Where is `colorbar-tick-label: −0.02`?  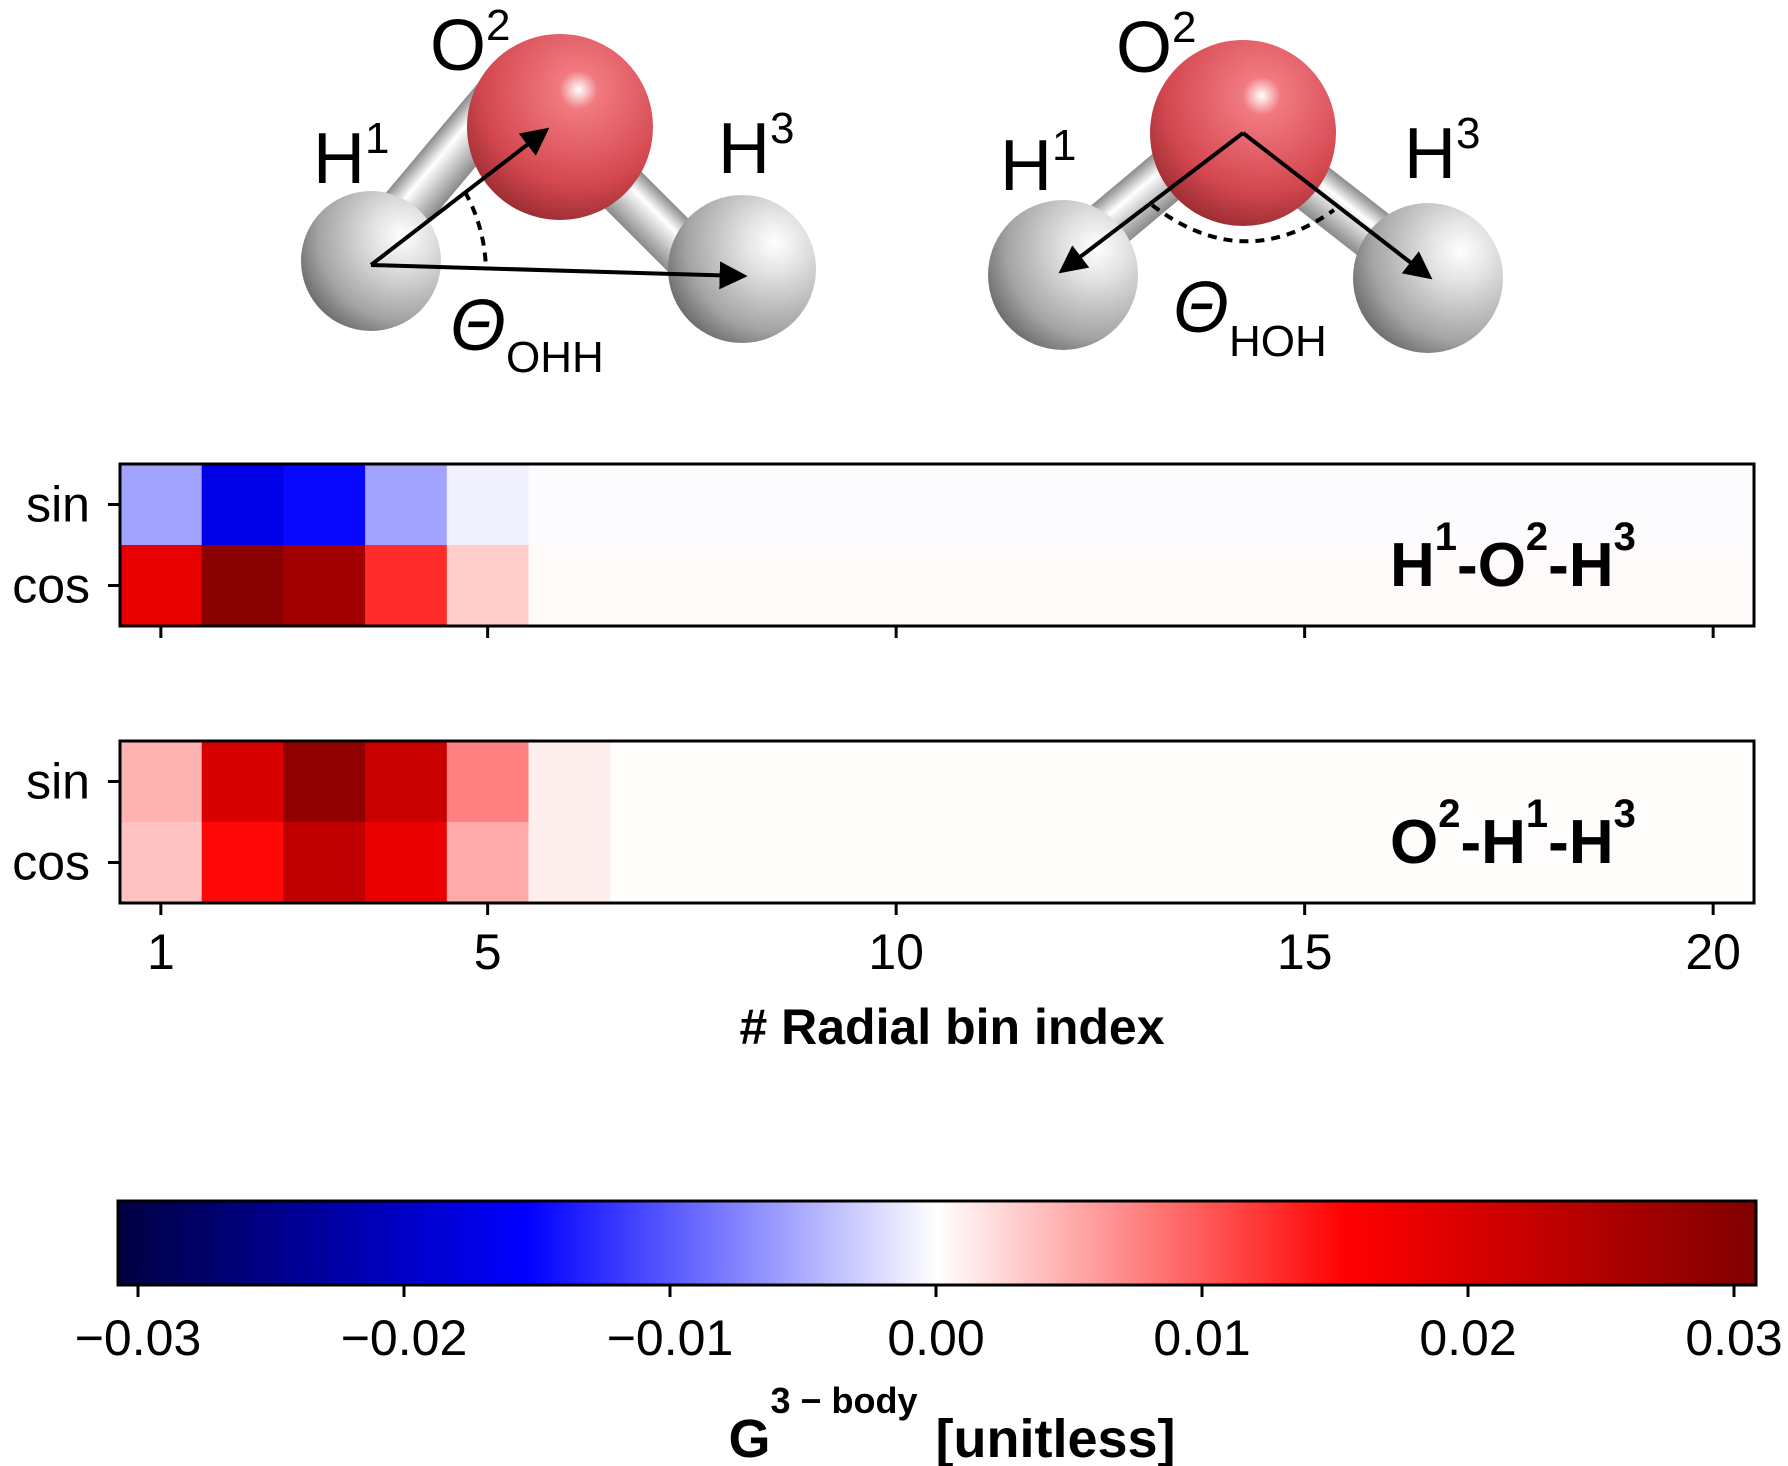 colorbar-tick-label: −0.02 is located at coordinates (404, 1338).